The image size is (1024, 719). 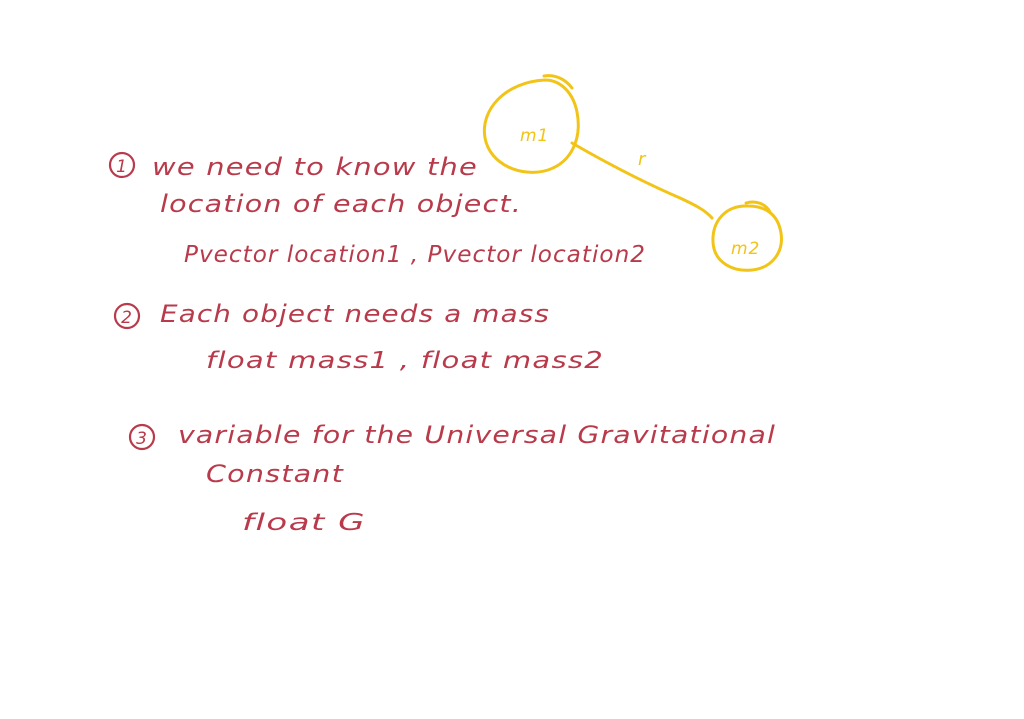 I want to click on mass-1-circle-overlap-stroke, so click(x=558, y=82).